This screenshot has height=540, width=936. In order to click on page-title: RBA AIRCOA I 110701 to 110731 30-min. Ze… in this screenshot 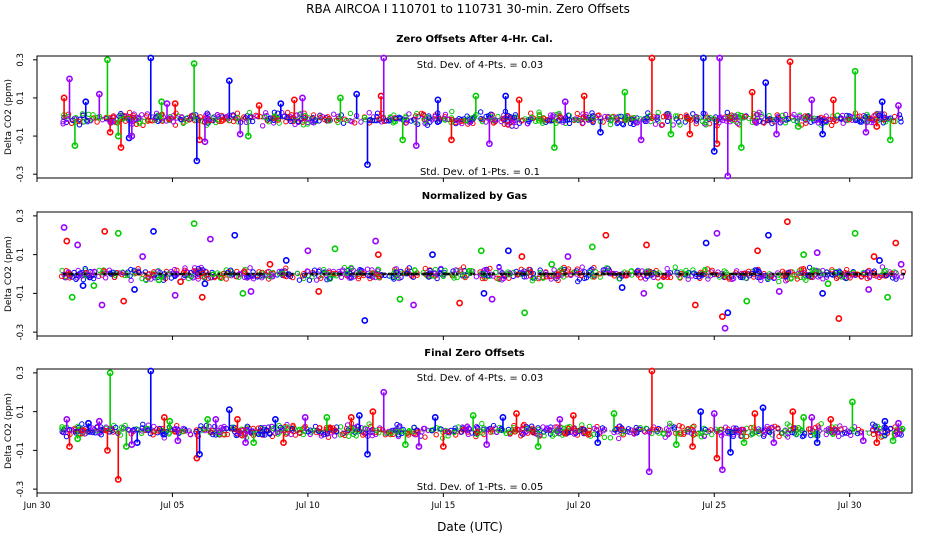, I will do `click(468, 9)`.